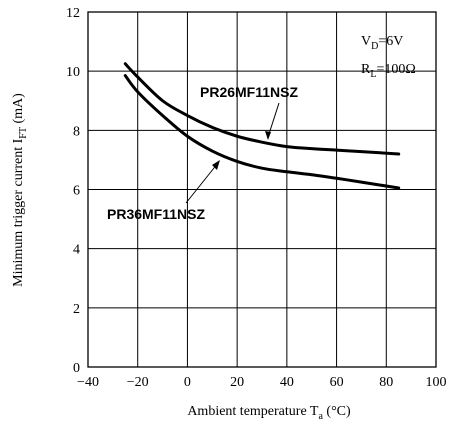 This screenshot has height=425, width=462. What do you see at coordinates (388, 71) in the screenshot?
I see `condition-rl: RL=100Ω` at bounding box center [388, 71].